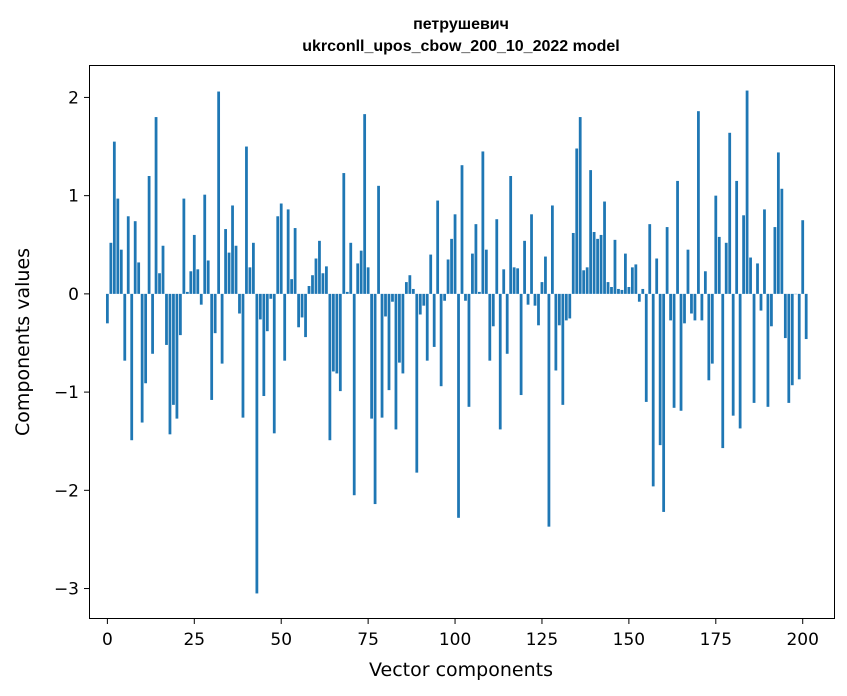 Image resolution: width=847 pixels, height=696 pixels. I want to click on y-tick-label: 0, so click(73, 295).